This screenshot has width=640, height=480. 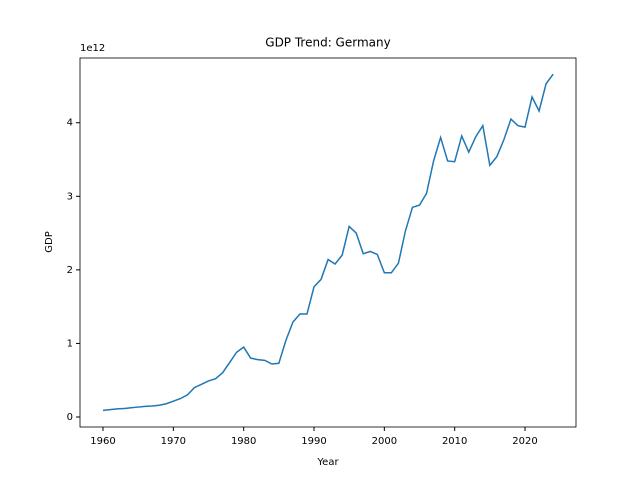 I want to click on chart-title: GDP Trend: Germany, so click(x=327, y=43).